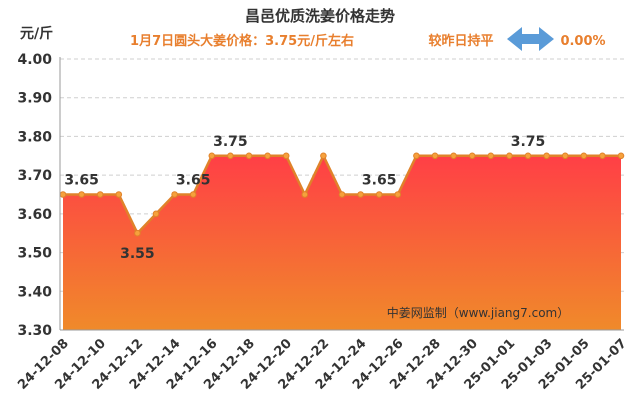 This screenshot has width=641, height=414. What do you see at coordinates (137, 254) in the screenshot?
I see `data-label: 3.55` at bounding box center [137, 254].